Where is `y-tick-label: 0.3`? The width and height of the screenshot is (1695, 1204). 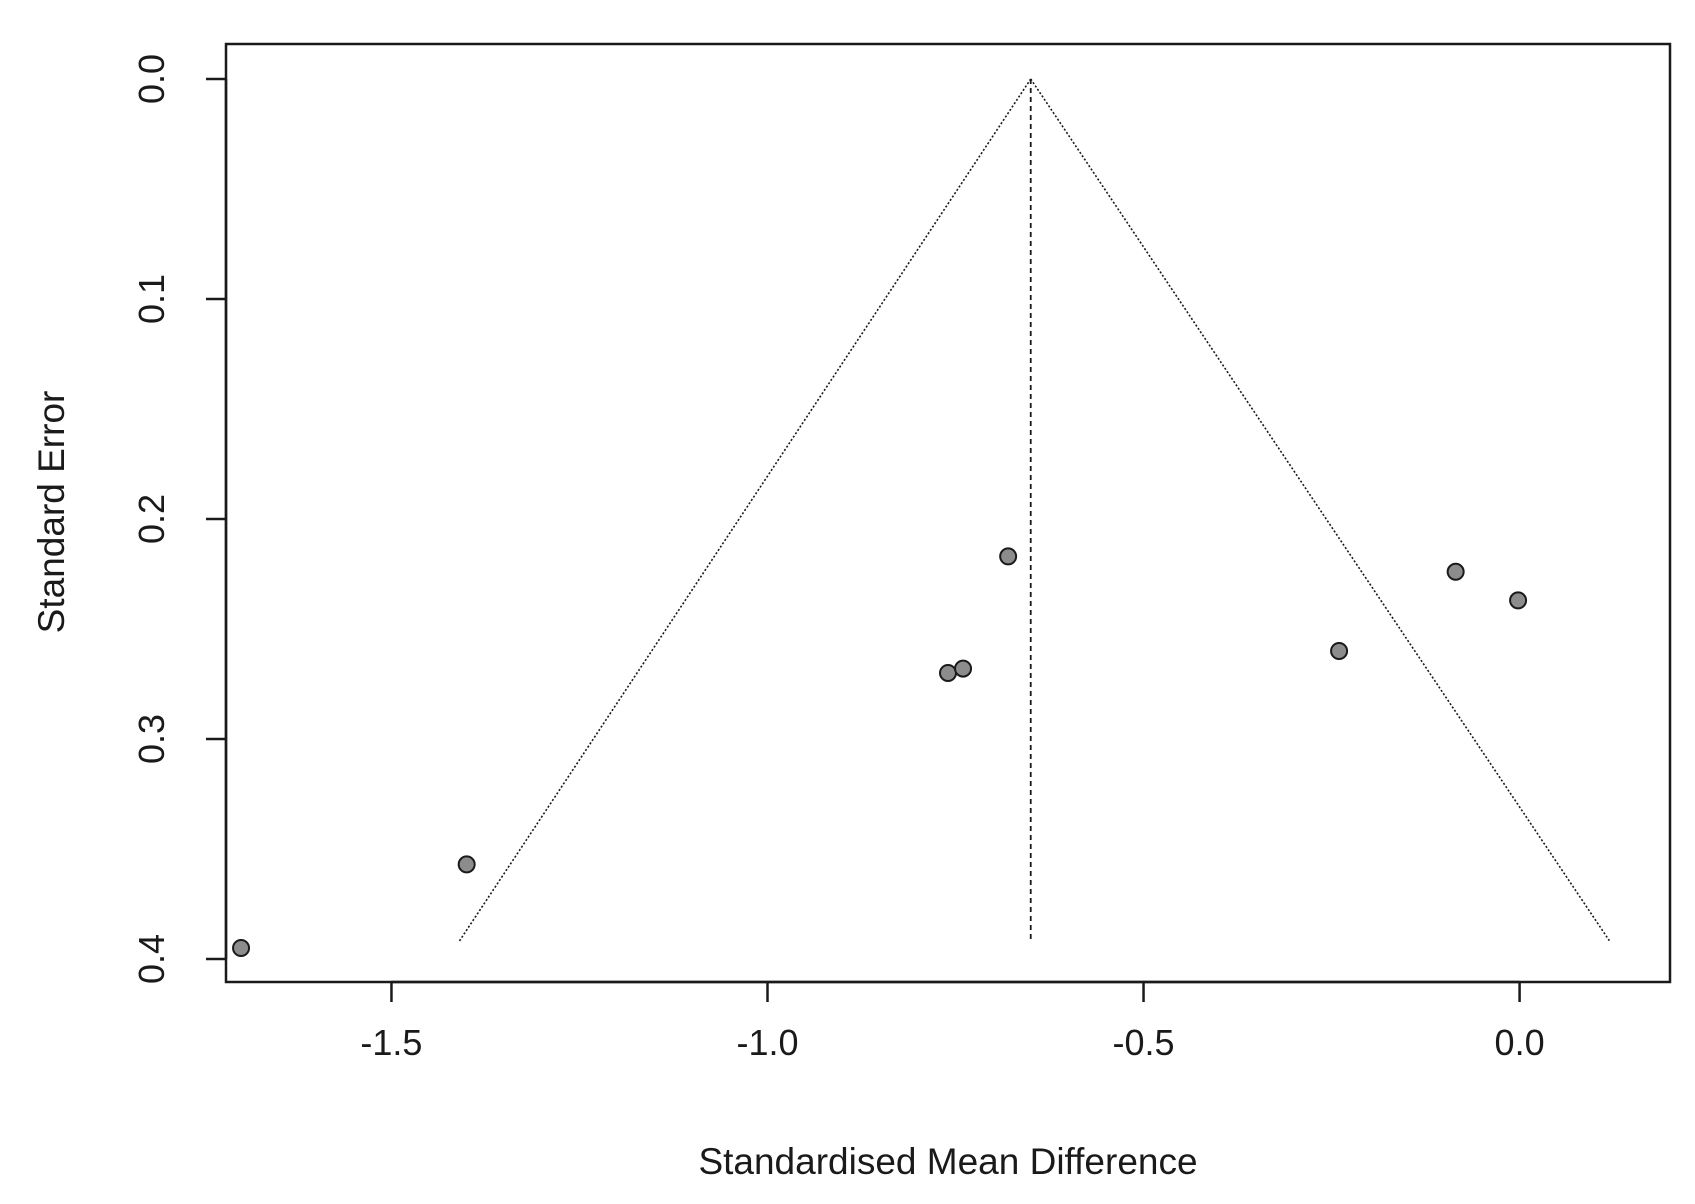
y-tick-label: 0.3 is located at coordinates (151, 739).